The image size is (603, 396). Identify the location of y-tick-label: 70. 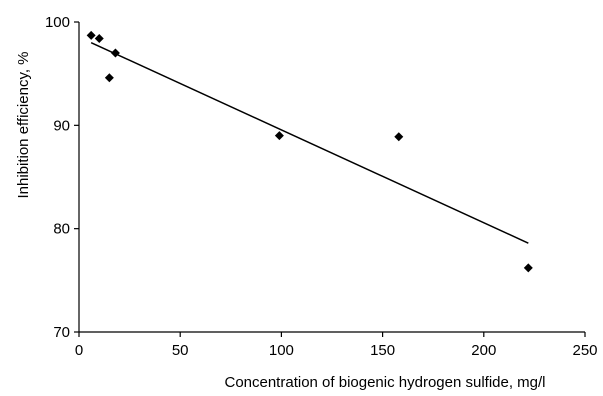
(61, 332).